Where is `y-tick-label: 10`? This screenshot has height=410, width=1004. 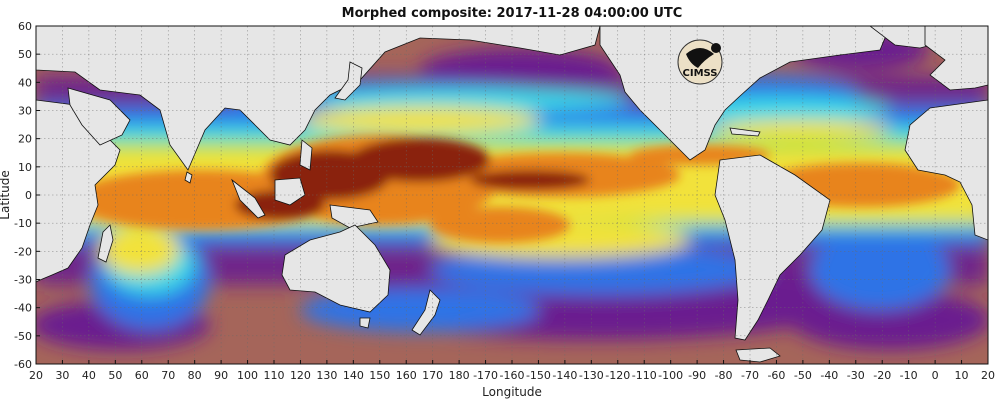 y-tick-label: 10 is located at coordinates (25, 167).